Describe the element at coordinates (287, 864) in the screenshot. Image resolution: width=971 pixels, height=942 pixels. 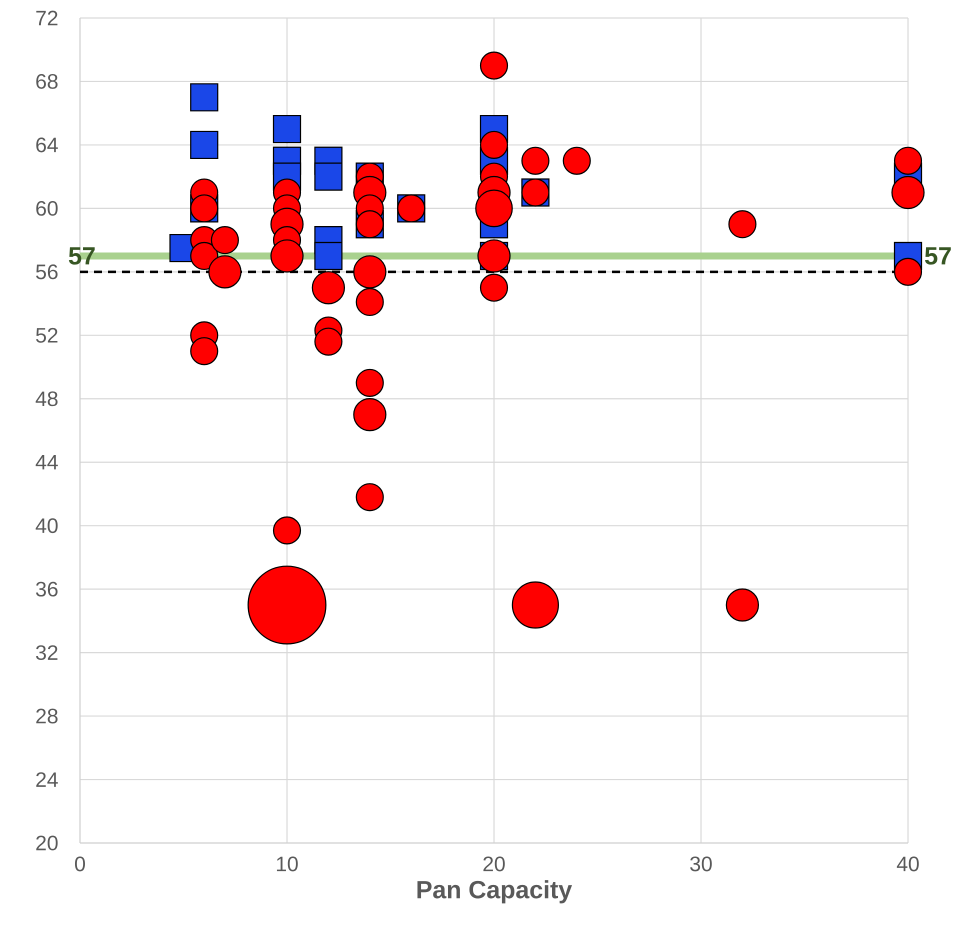
I see `x-tick-label: 10` at that location.